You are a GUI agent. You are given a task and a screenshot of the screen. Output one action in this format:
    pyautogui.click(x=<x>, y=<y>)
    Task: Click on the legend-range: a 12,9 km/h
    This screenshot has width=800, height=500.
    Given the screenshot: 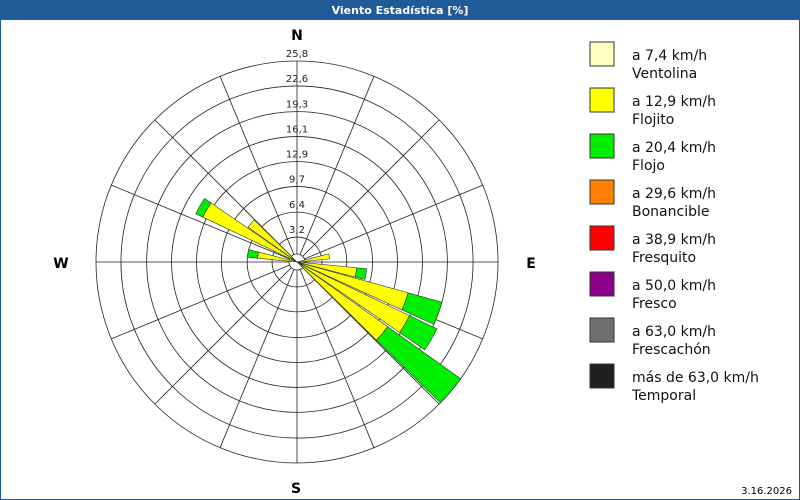 What is the action you would take?
    pyautogui.click(x=674, y=102)
    